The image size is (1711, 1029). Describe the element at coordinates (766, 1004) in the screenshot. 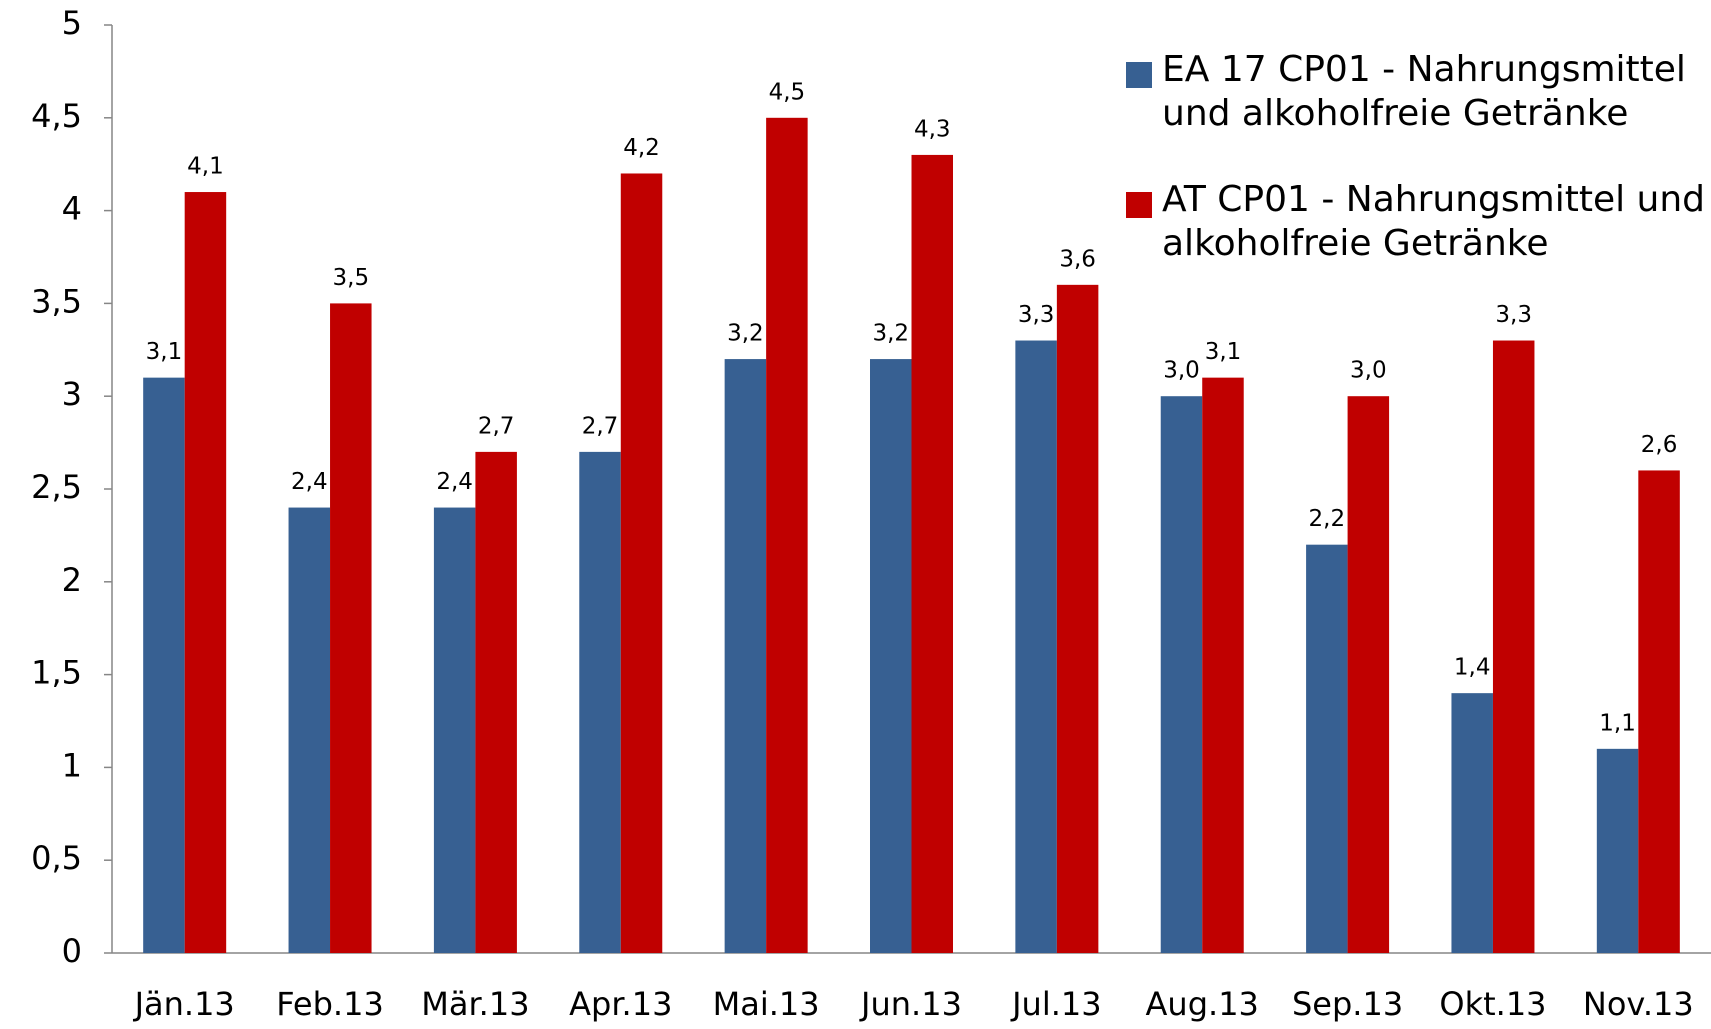

I see `x-tick-label: Mai.13` at that location.